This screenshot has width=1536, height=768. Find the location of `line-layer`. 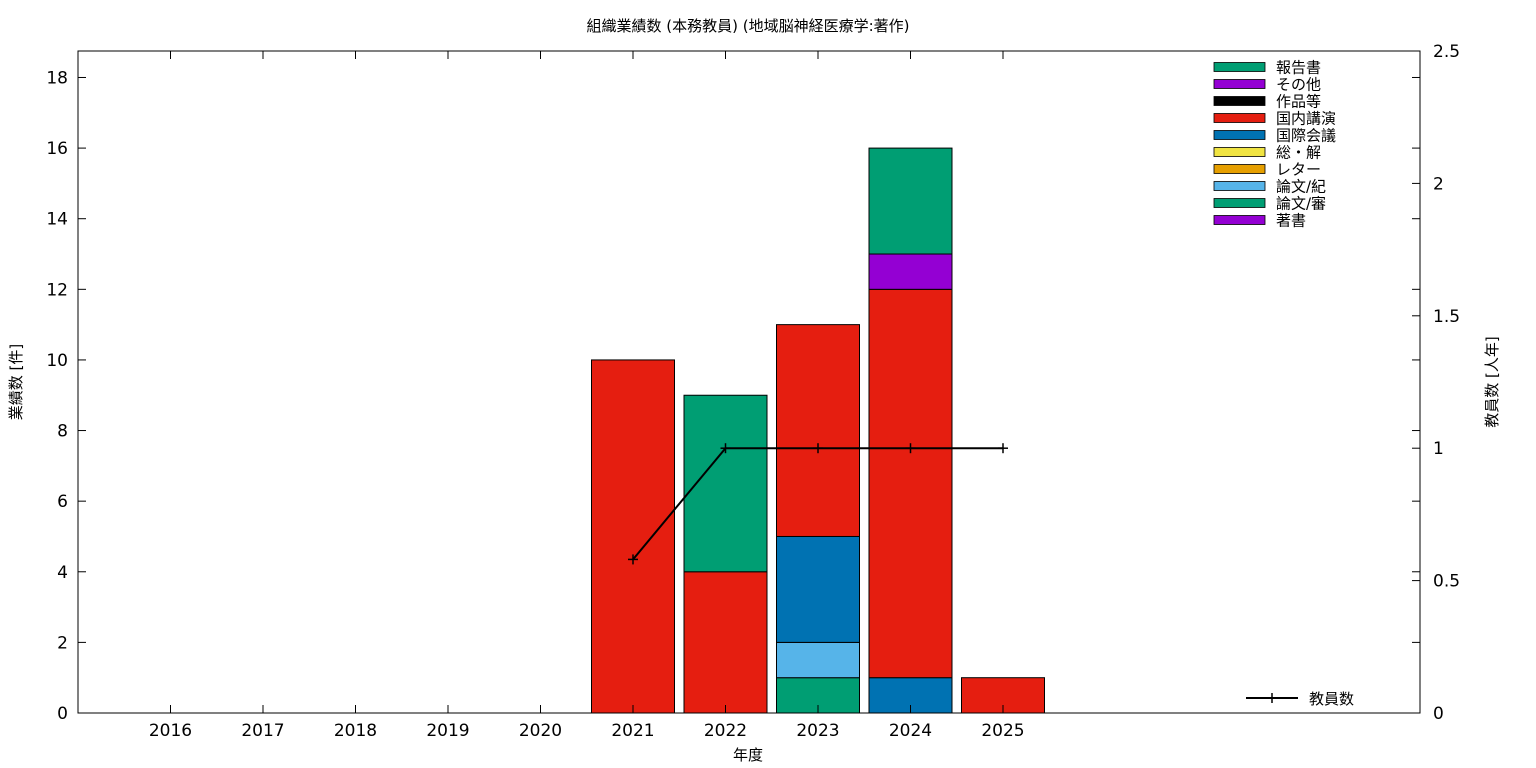

line-layer is located at coordinates (818, 504).